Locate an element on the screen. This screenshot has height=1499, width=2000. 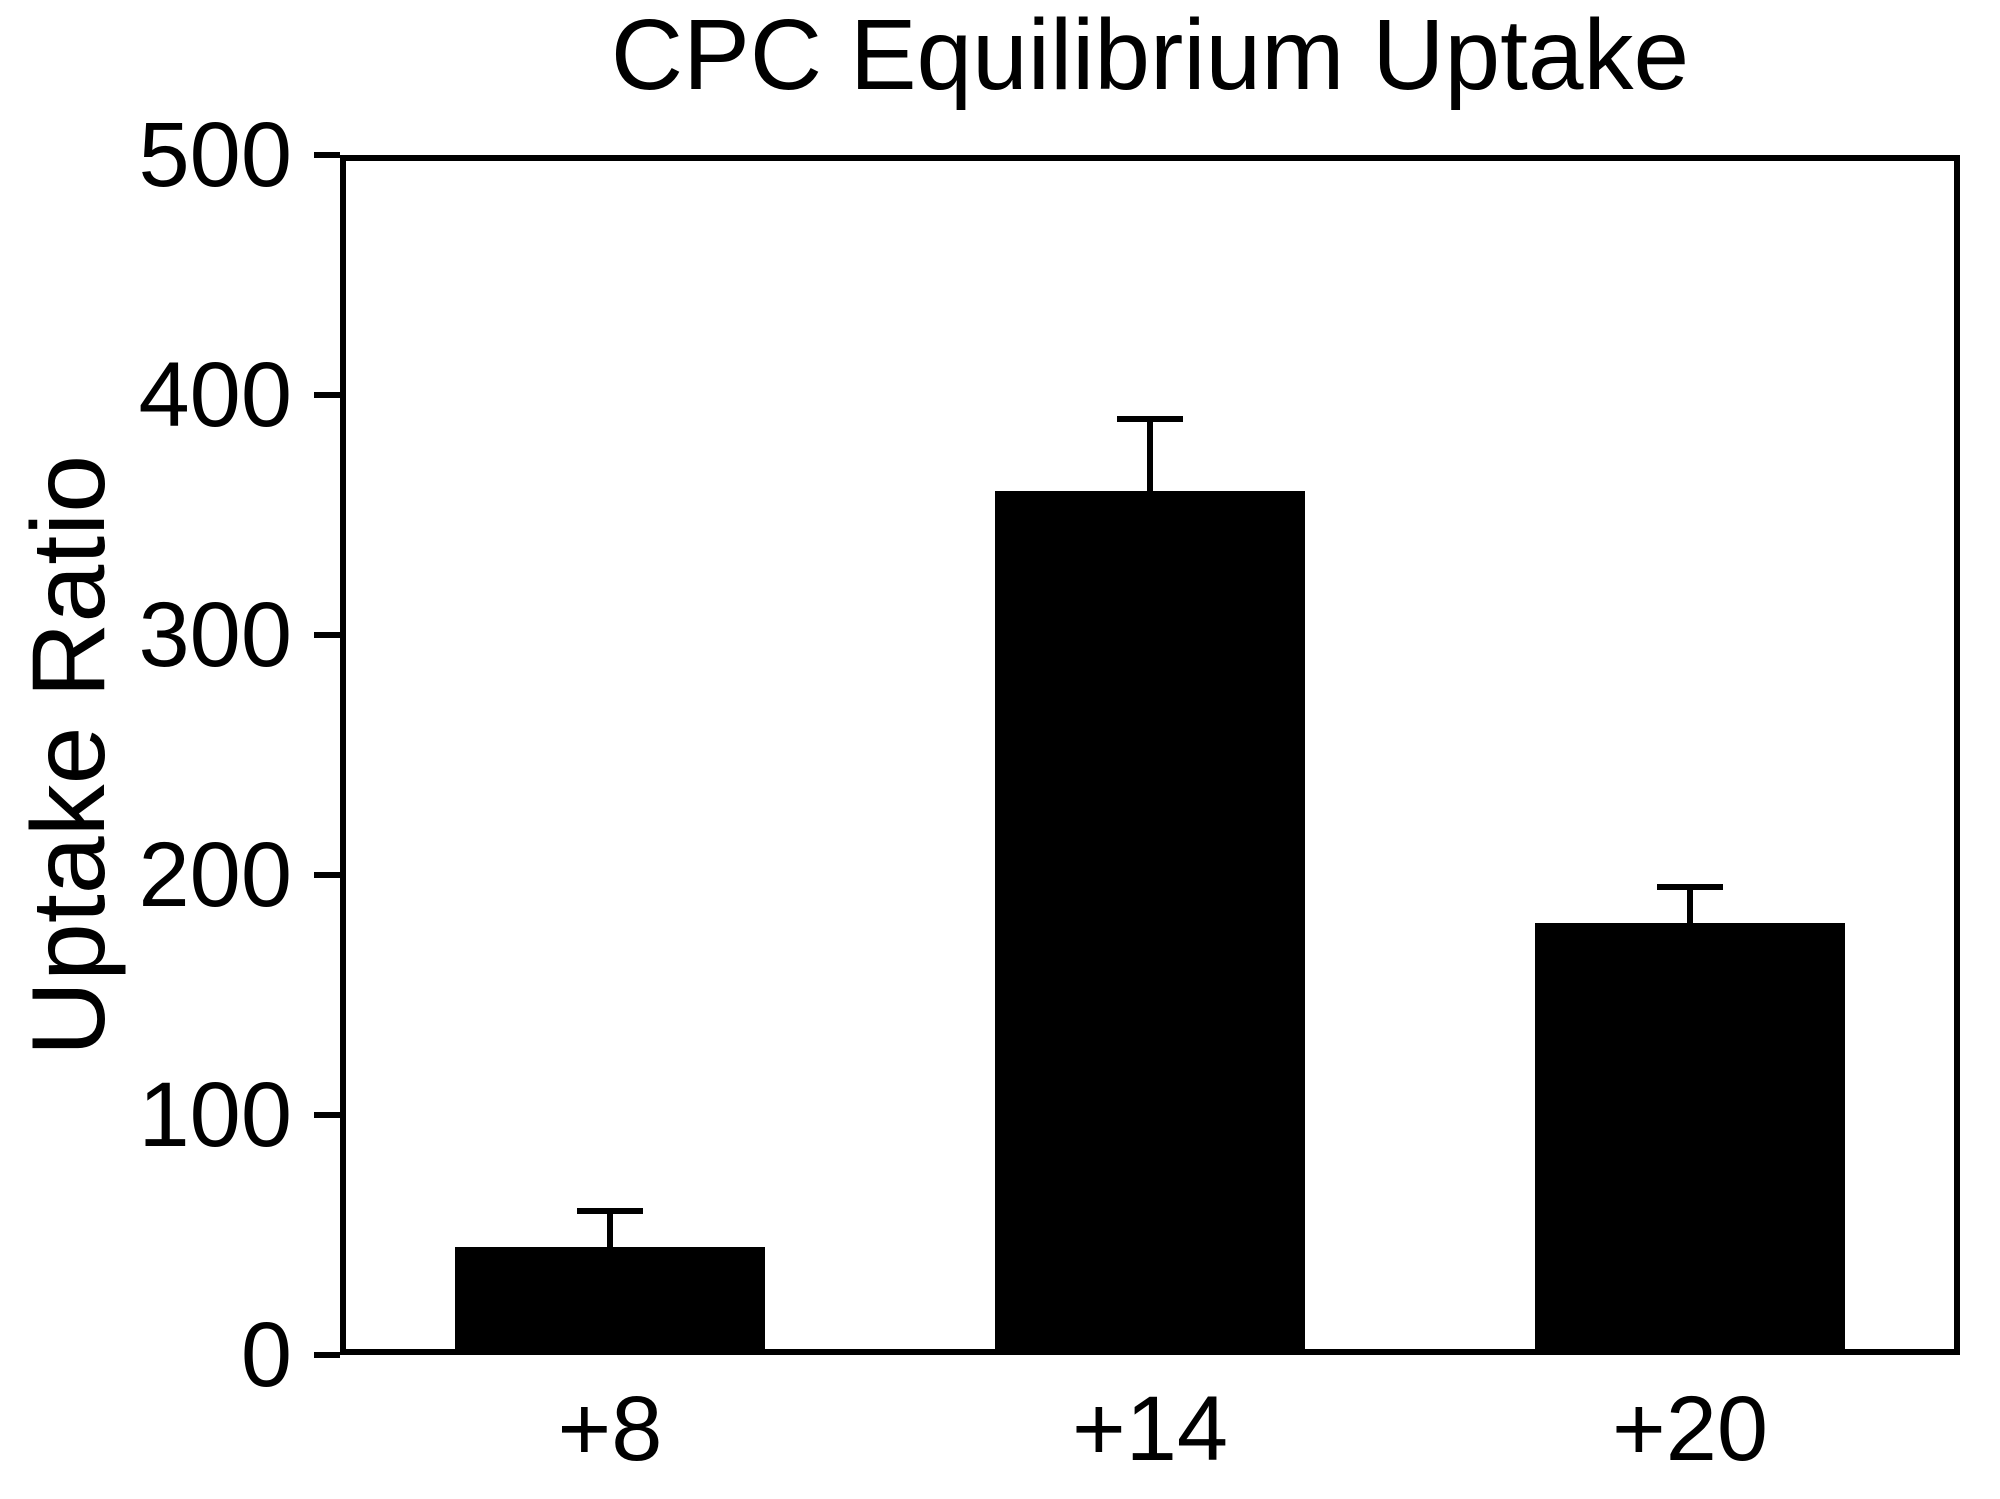
y-axis-label: Uptake Ratio is located at coordinates (69, 755).